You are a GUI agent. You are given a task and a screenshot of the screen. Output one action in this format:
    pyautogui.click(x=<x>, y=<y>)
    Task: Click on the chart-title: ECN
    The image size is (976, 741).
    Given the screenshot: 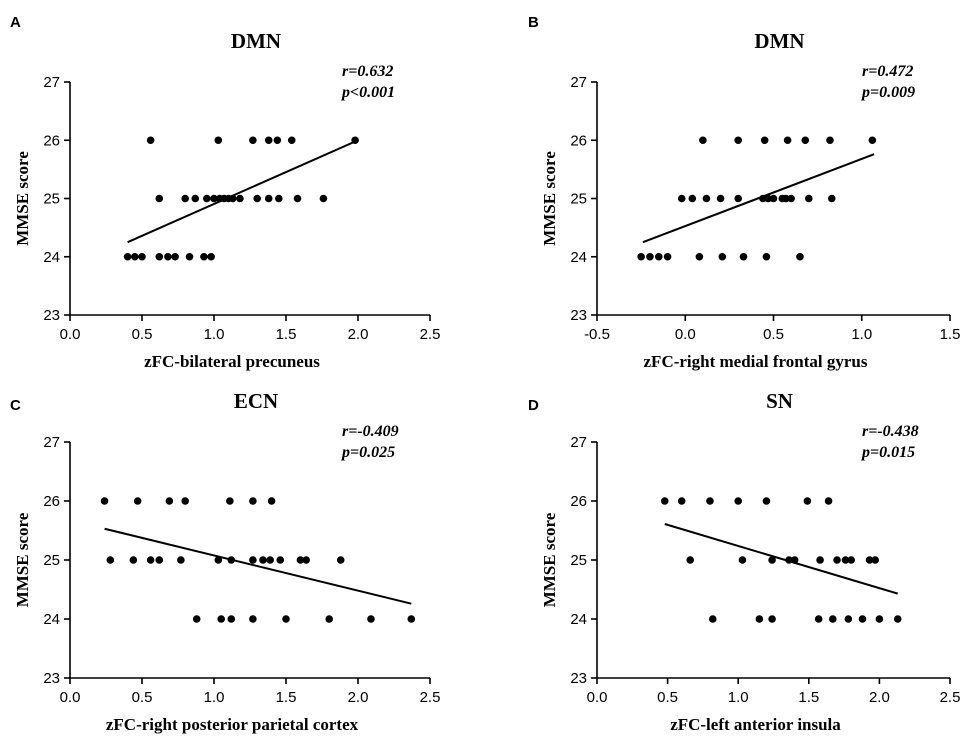 What is the action you would take?
    pyautogui.click(x=256, y=401)
    